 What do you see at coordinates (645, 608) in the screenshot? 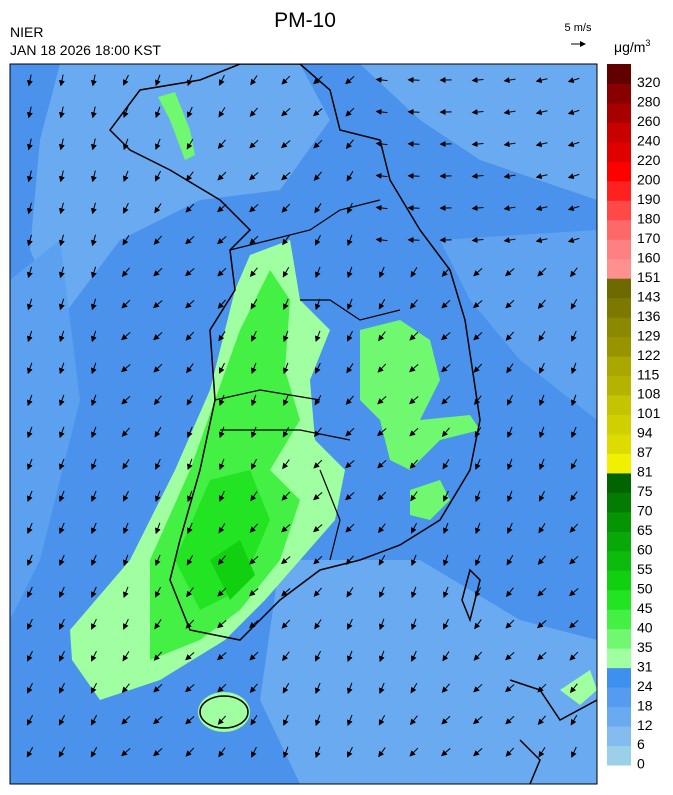
I see `colorbar-tick-label: 45` at bounding box center [645, 608].